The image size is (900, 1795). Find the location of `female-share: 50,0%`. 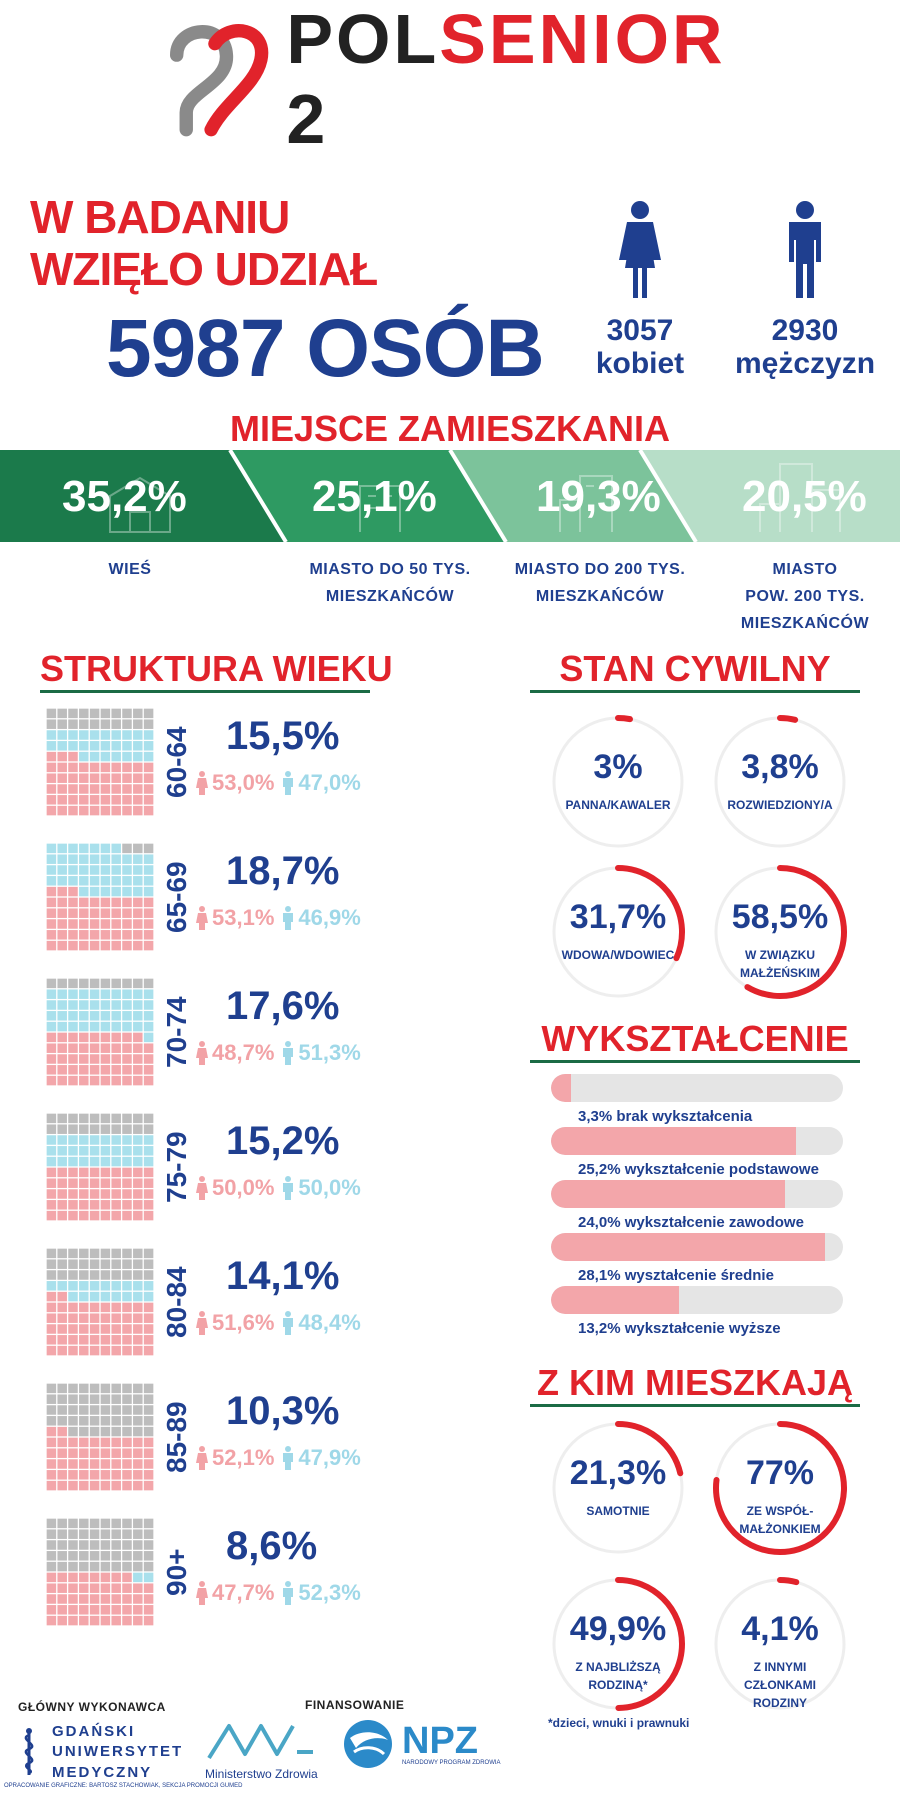

female-share: 50,0% is located at coordinates (243, 1187).